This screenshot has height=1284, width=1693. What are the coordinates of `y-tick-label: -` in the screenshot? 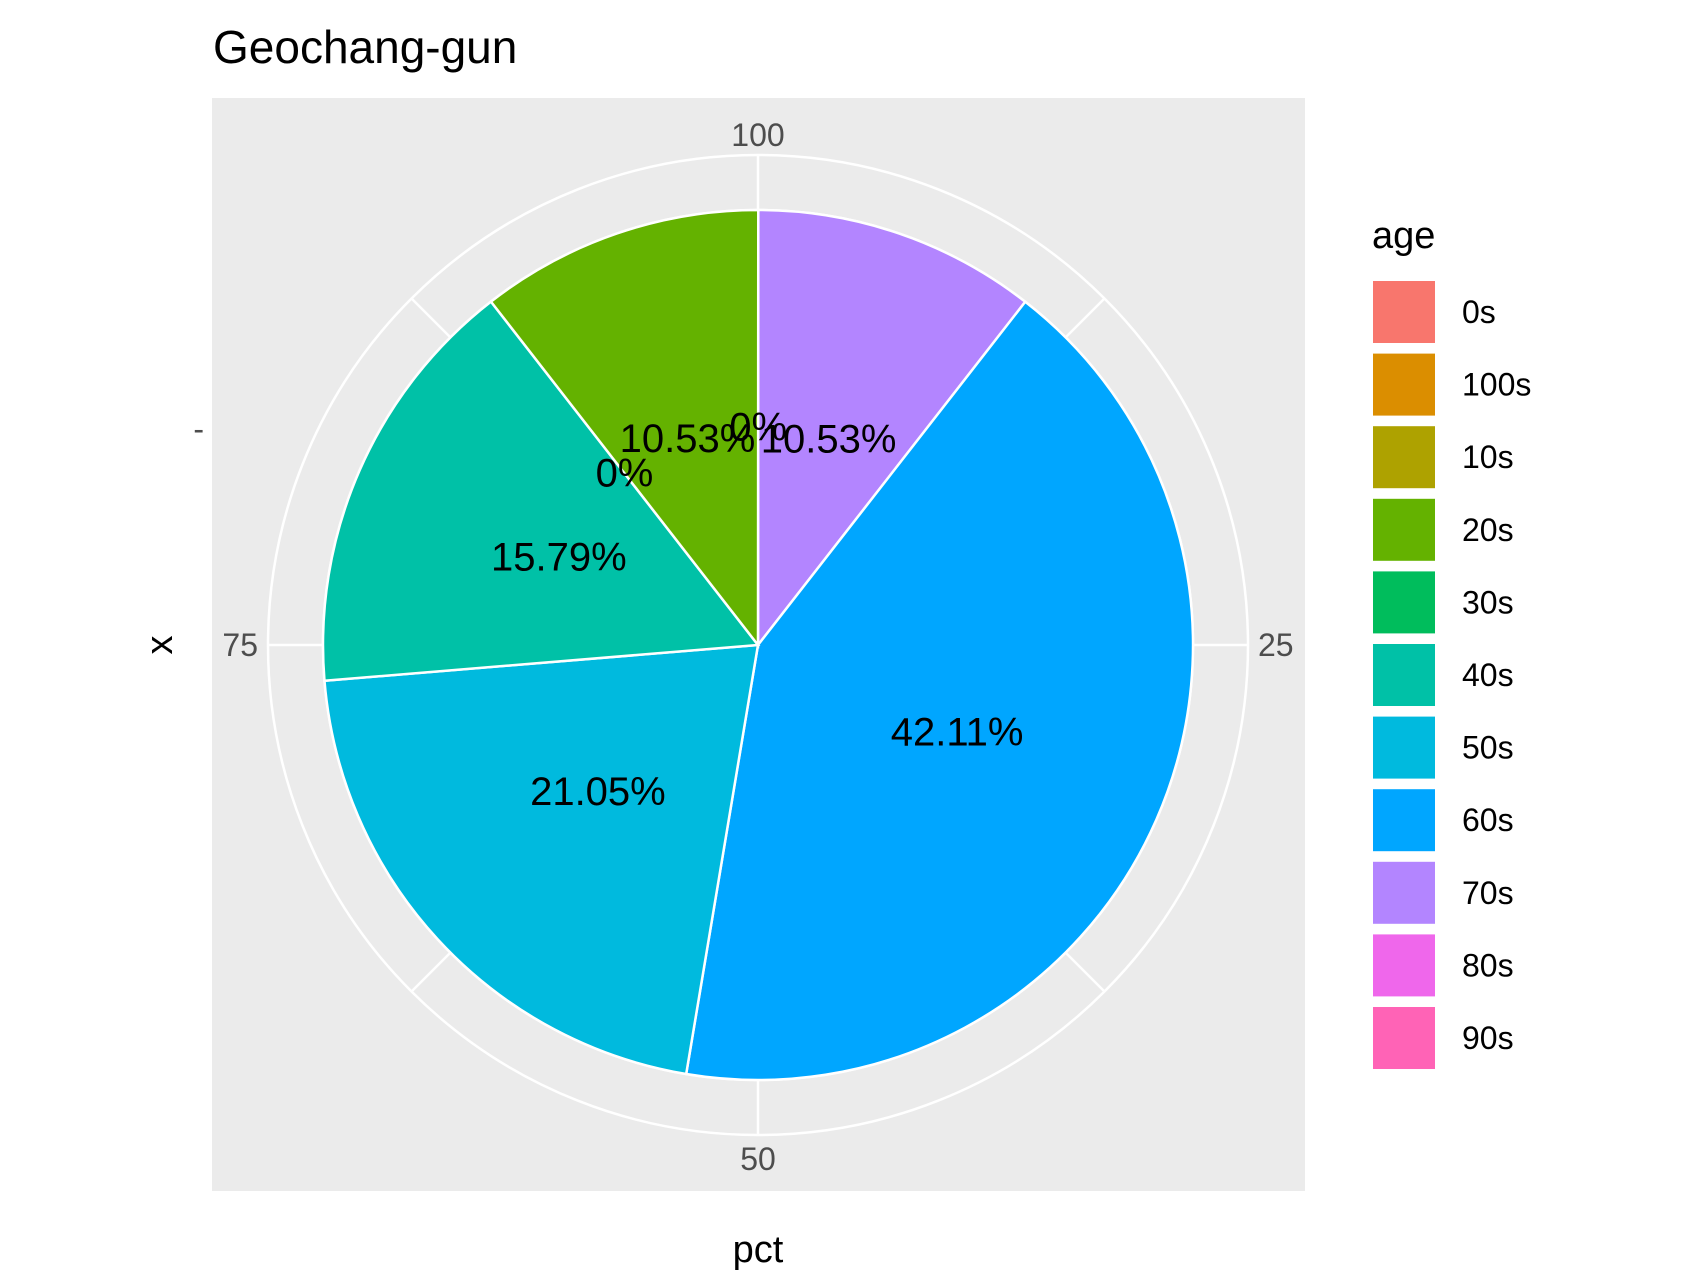 It's located at (198, 429).